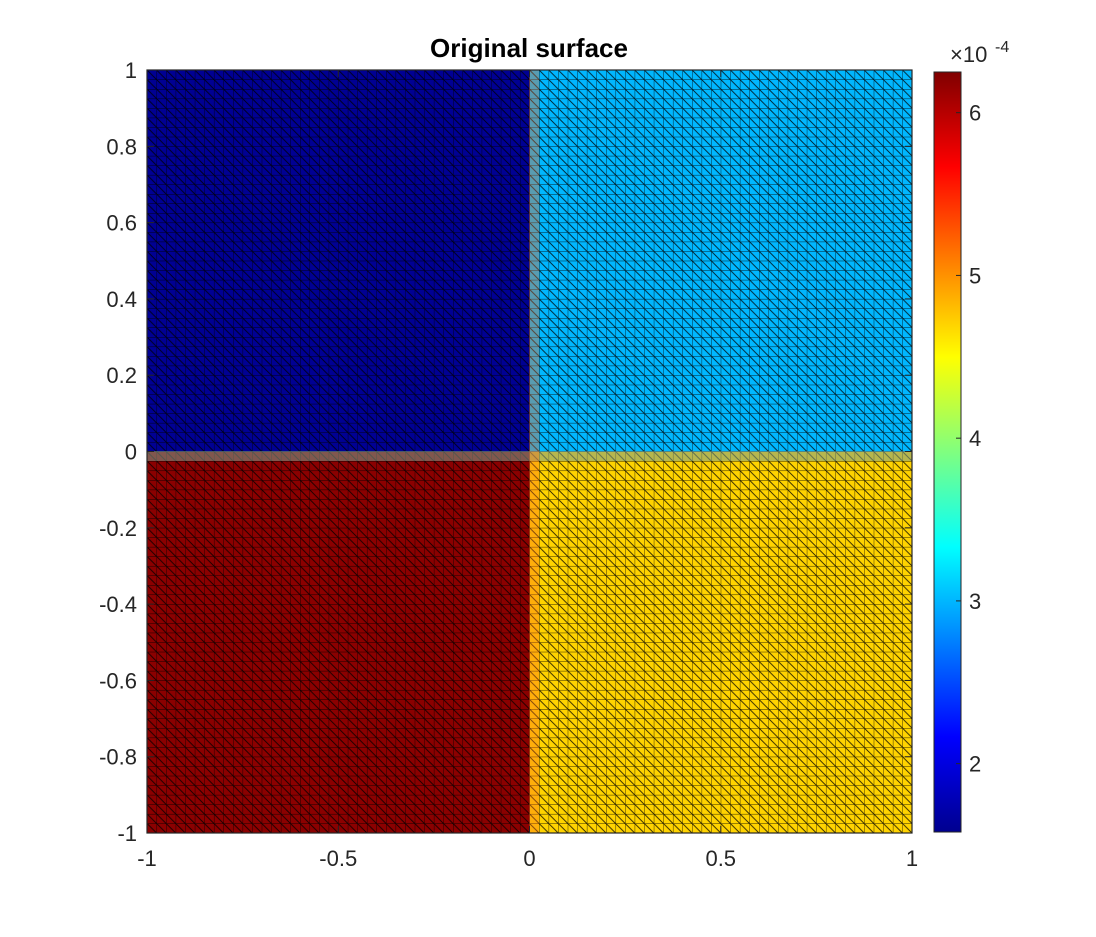 The height and width of the screenshot is (937, 1096). I want to click on colorbar-axis: 2 3 4 5 6, so click(968, 439).